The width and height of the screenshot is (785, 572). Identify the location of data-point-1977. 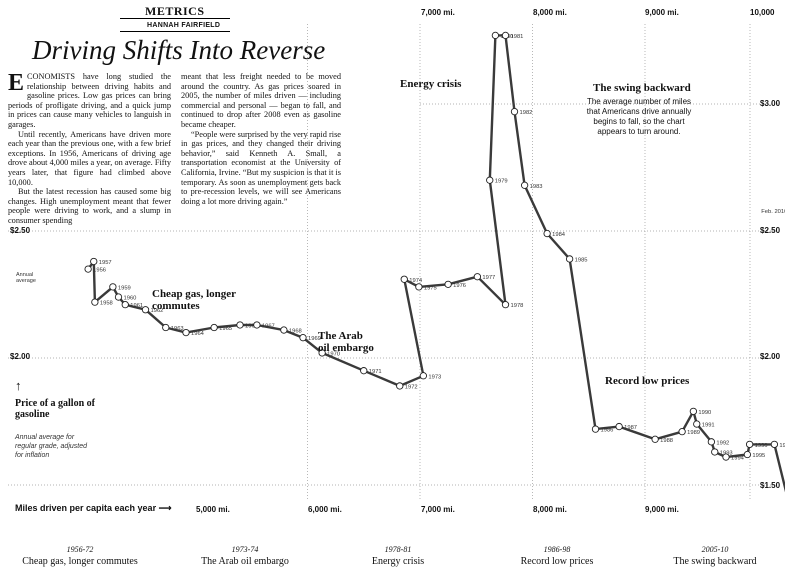
(477, 277).